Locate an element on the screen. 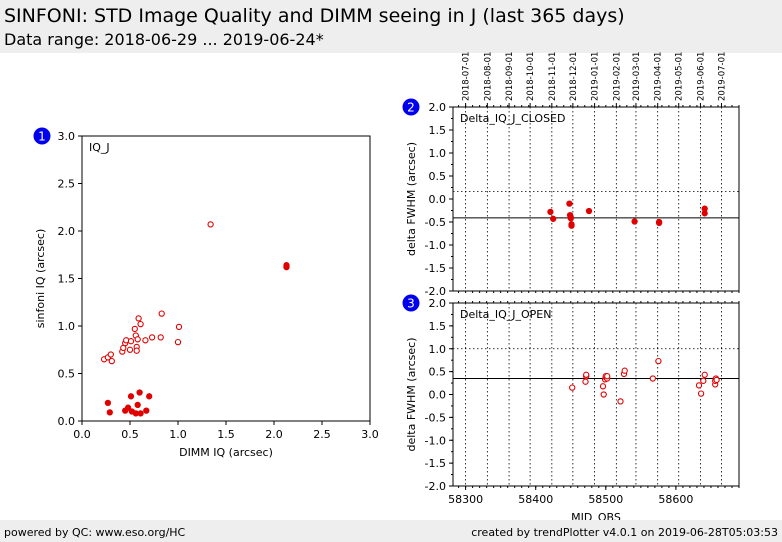 The image size is (782, 542). x-axis-label: DIMM IQ (arcsec) is located at coordinates (226, 452).